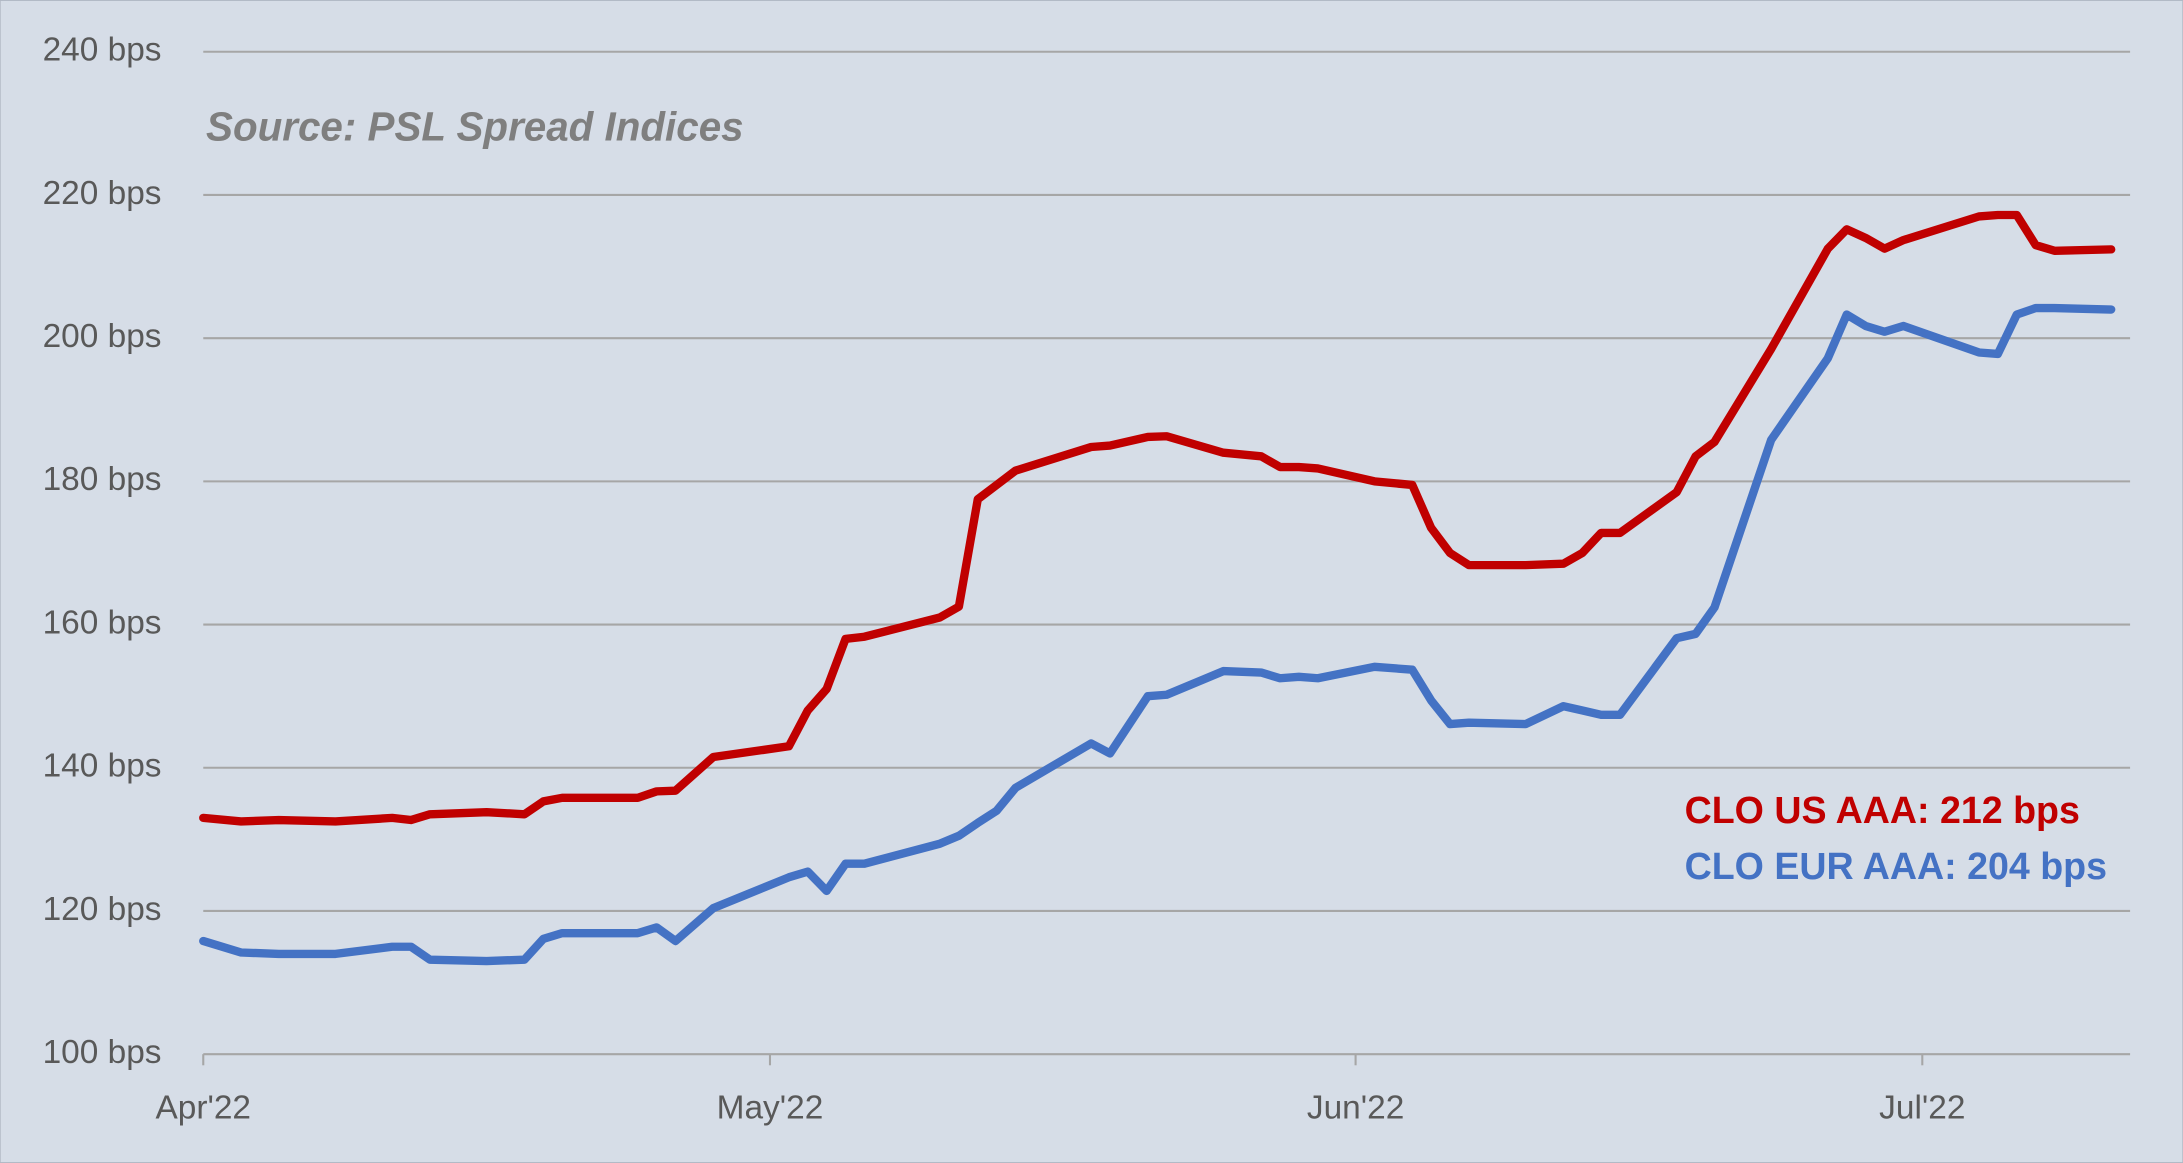 The image size is (2183, 1163). Describe the element at coordinates (1355, 1108) in the screenshot. I see `x-tick-label: Jun'22` at that location.